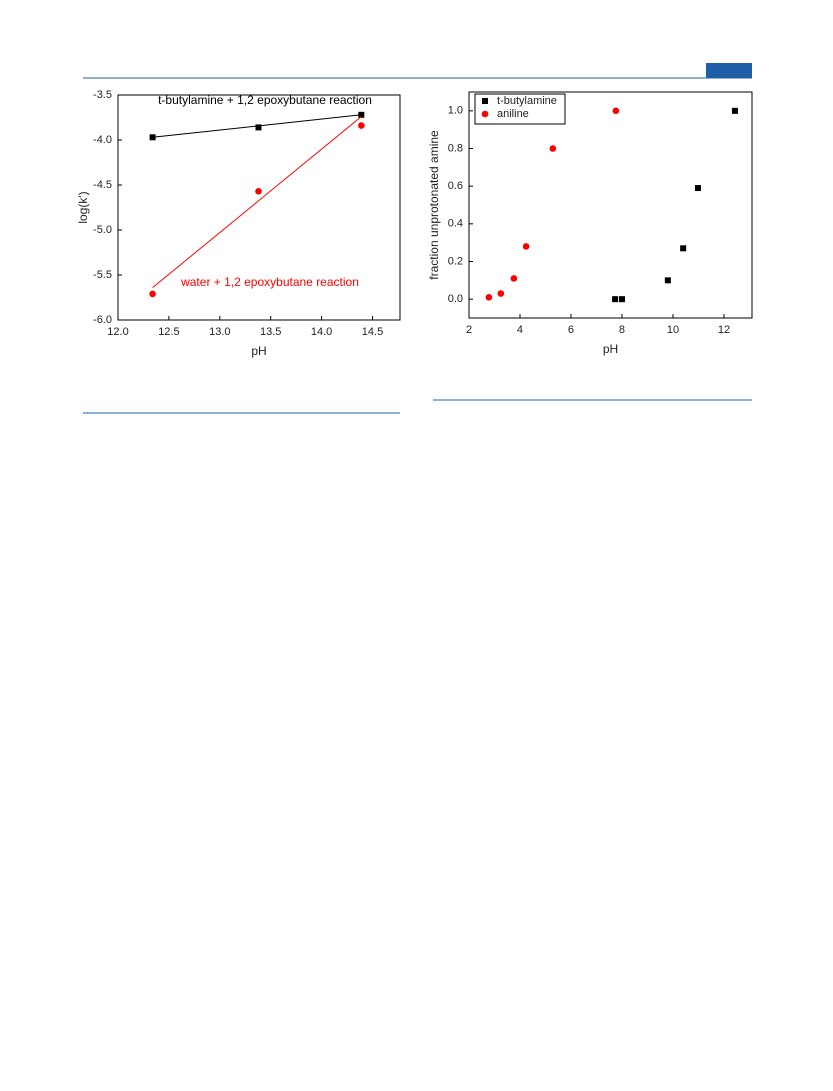  I want to click on header-tab, so click(729, 70).